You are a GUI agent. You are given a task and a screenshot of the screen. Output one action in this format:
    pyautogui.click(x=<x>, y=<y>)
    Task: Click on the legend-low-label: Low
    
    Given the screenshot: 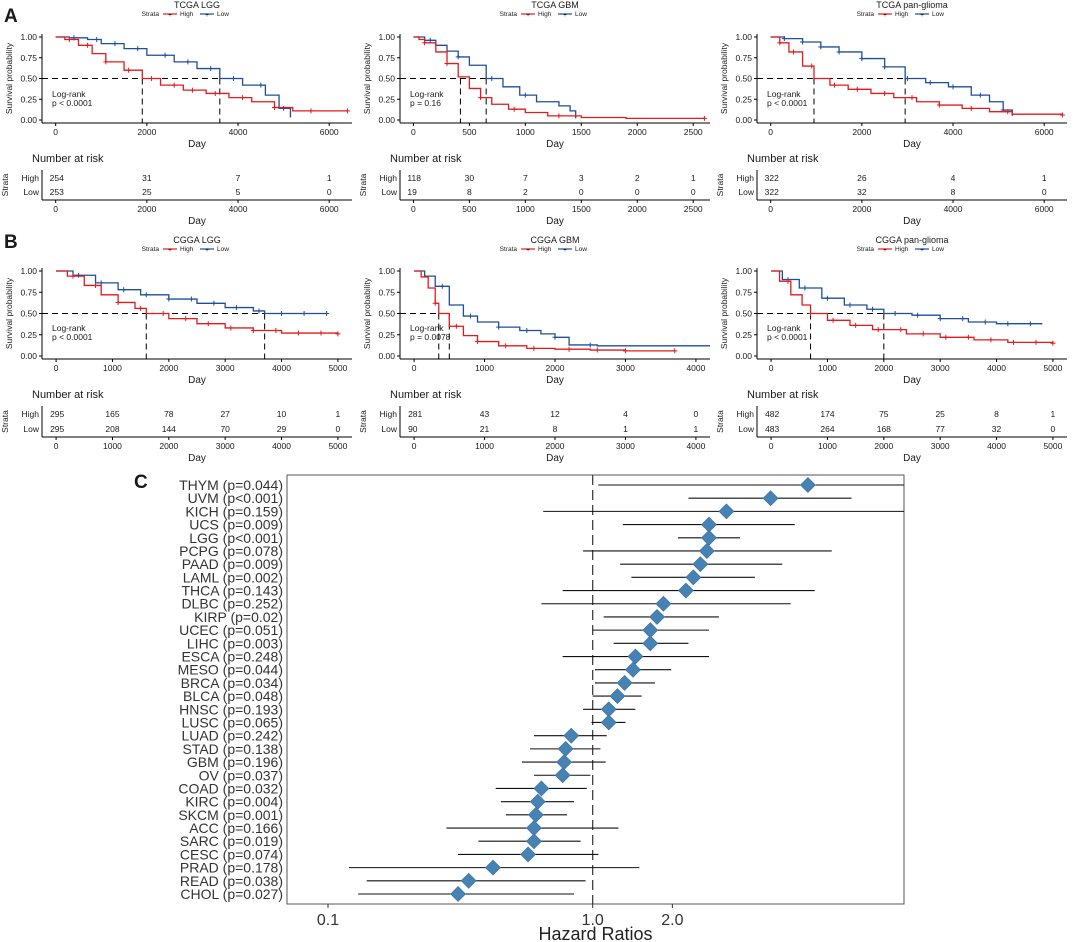 What is the action you would take?
    pyautogui.click(x=223, y=14)
    